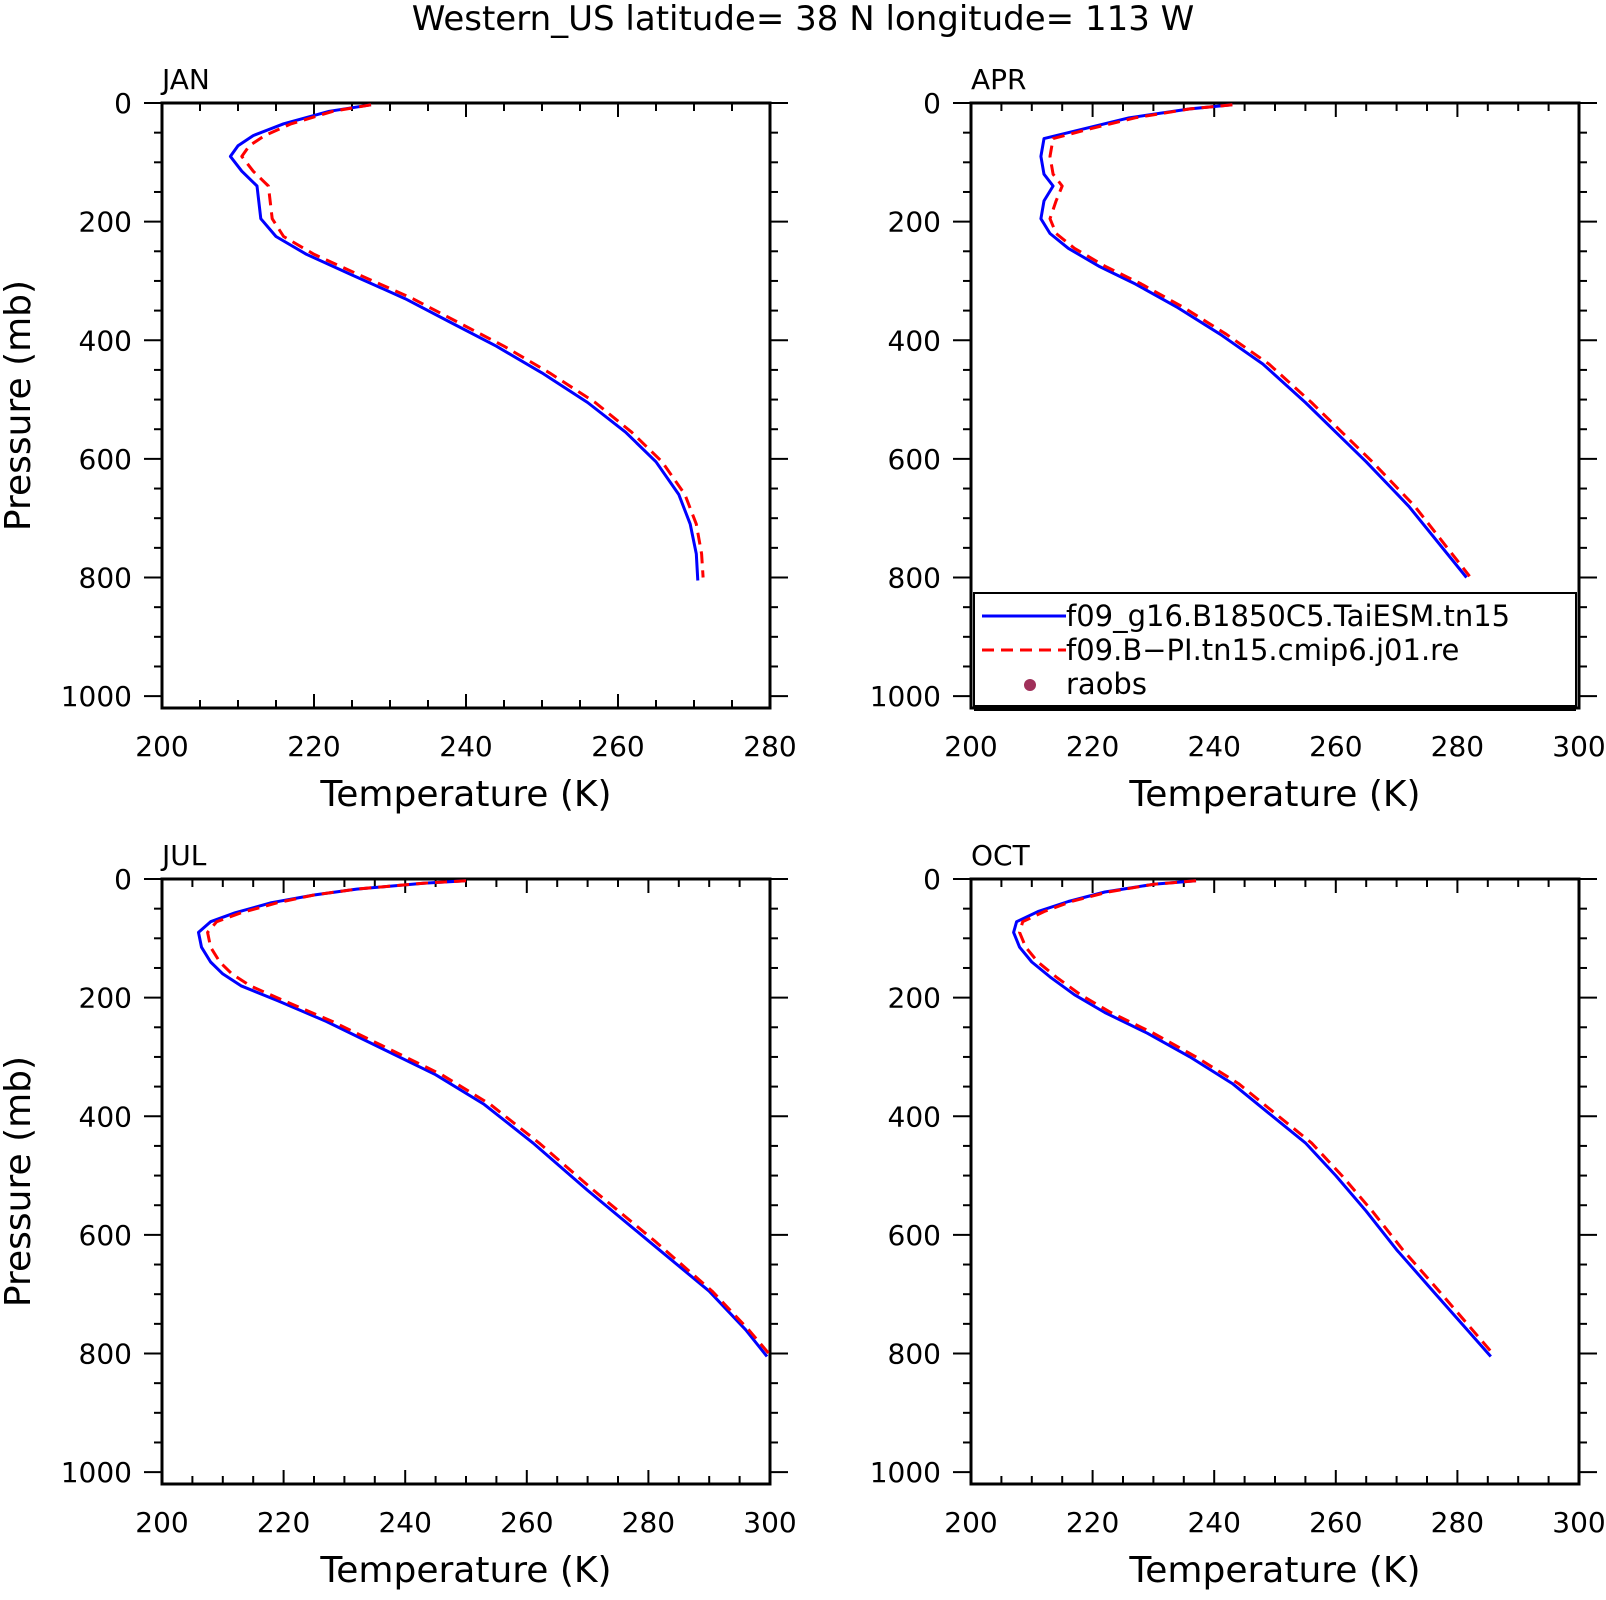  What do you see at coordinates (1288, 616) in the screenshot?
I see `legend-label: f09_g16.B1850C5.TaiESM.tn15` at bounding box center [1288, 616].